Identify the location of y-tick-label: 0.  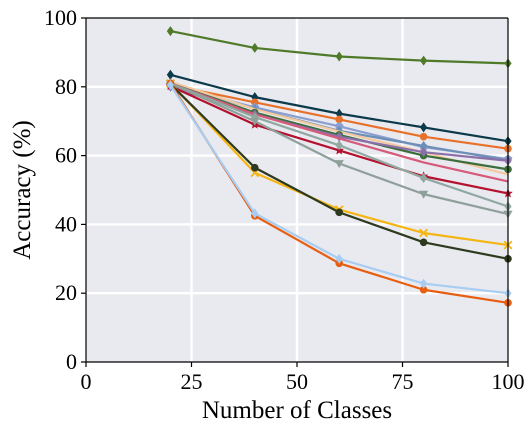
(71, 361).